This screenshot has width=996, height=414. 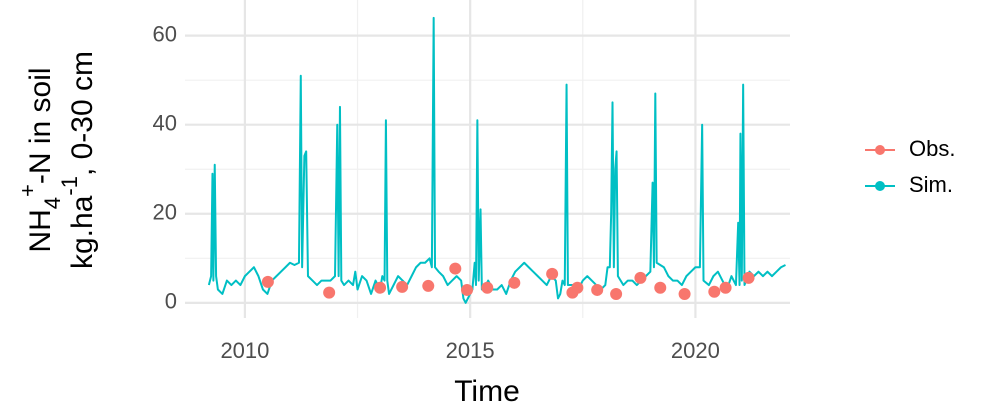 I want to click on x-tick-label: 2010, so click(x=244, y=350).